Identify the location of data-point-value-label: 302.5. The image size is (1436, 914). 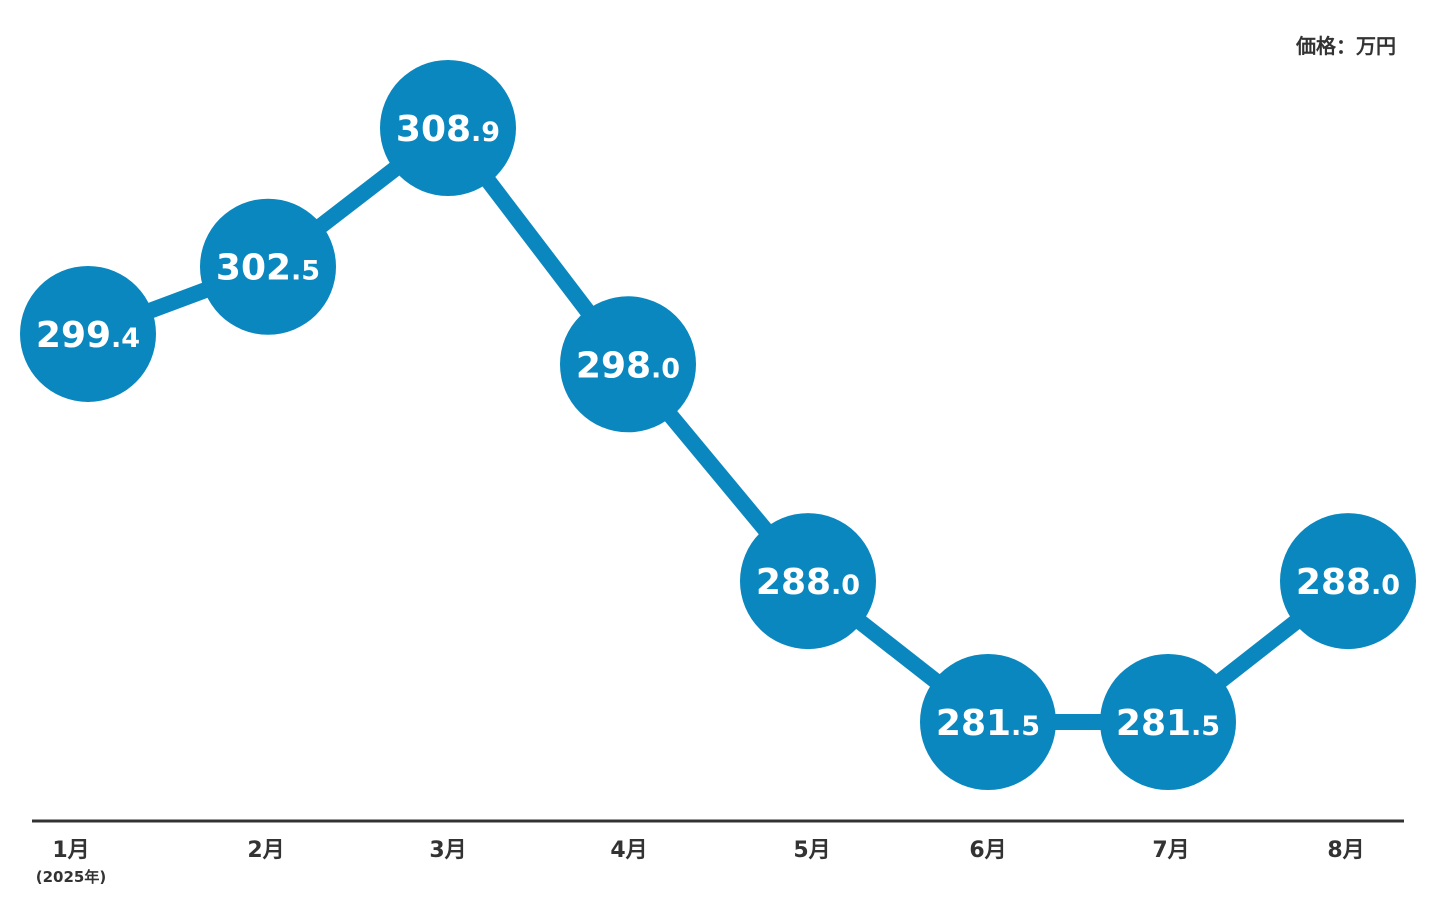
(268, 268).